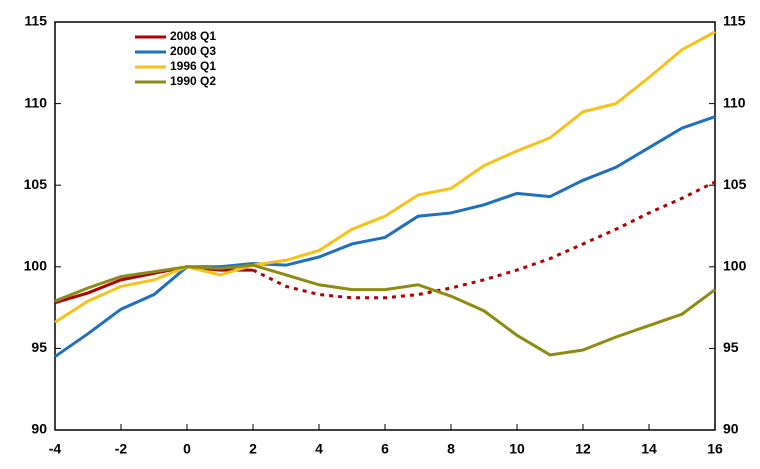 Image resolution: width=760 pixels, height=469 pixels. What do you see at coordinates (35, 102) in the screenshot?
I see `y-tick-label: 110` at bounding box center [35, 102].